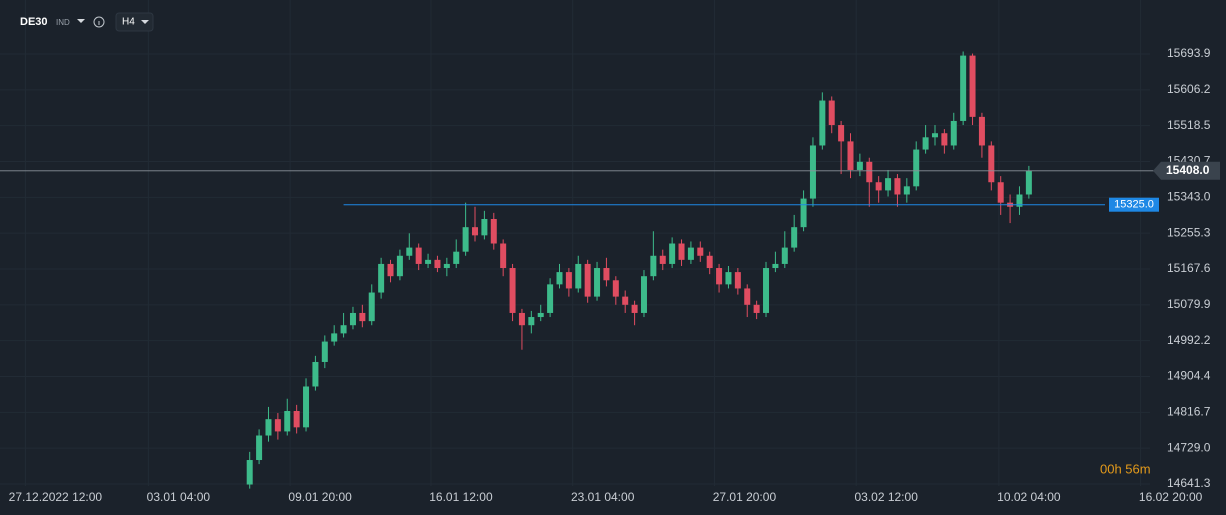  Describe the element at coordinates (63, 22) in the screenshot. I see `market: IND` at that location.